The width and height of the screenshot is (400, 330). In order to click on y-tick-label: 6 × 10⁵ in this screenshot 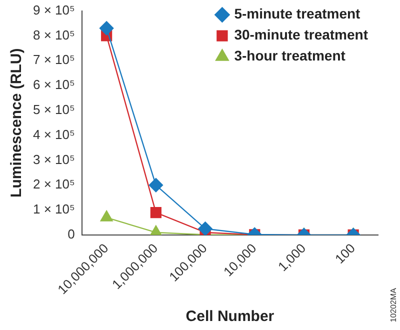, I will do `click(53, 84)`.